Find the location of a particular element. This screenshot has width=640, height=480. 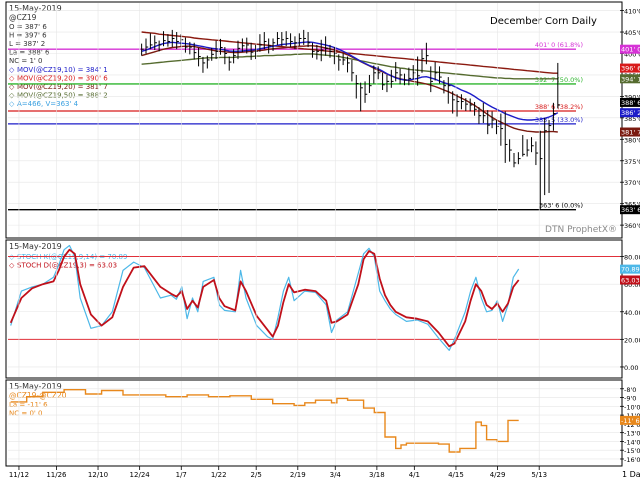

x-tick-label: 4/1 is located at coordinates (414, 475).